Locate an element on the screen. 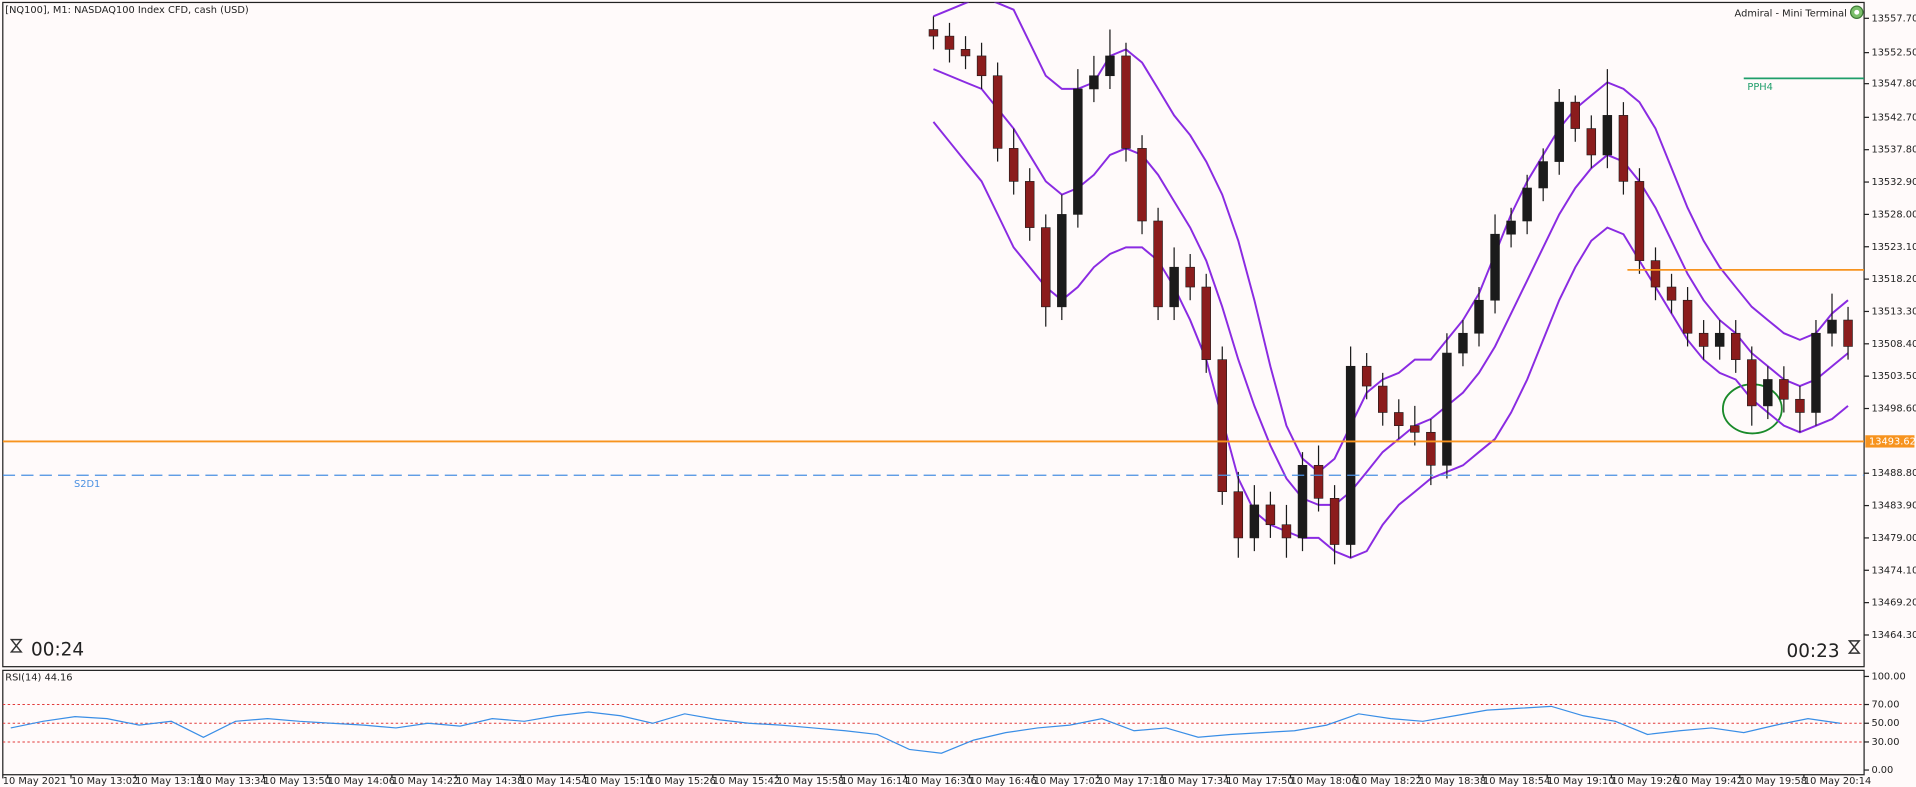 The height and width of the screenshot is (787, 1916). x-tick-label: 10 May 18:22 is located at coordinates (1388, 781).